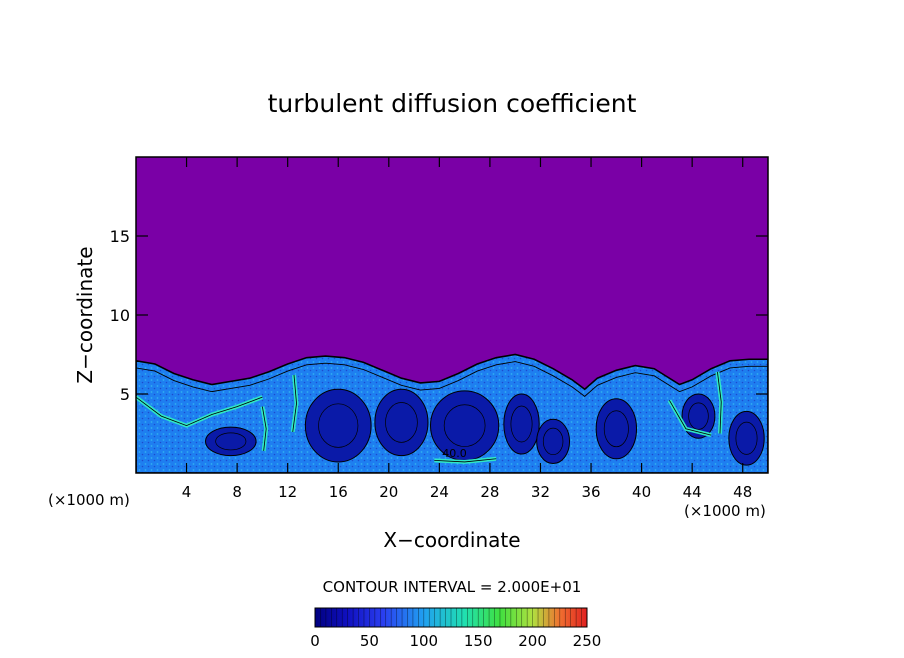 This screenshot has height=658, width=904. I want to click on x-tick-label: 36, so click(590, 492).